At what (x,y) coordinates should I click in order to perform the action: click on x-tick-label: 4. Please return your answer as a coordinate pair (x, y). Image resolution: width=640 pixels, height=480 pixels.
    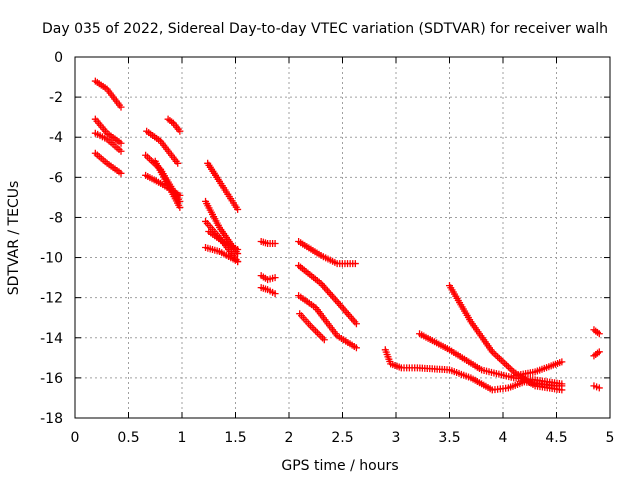
    Looking at the image, I should click on (503, 438).